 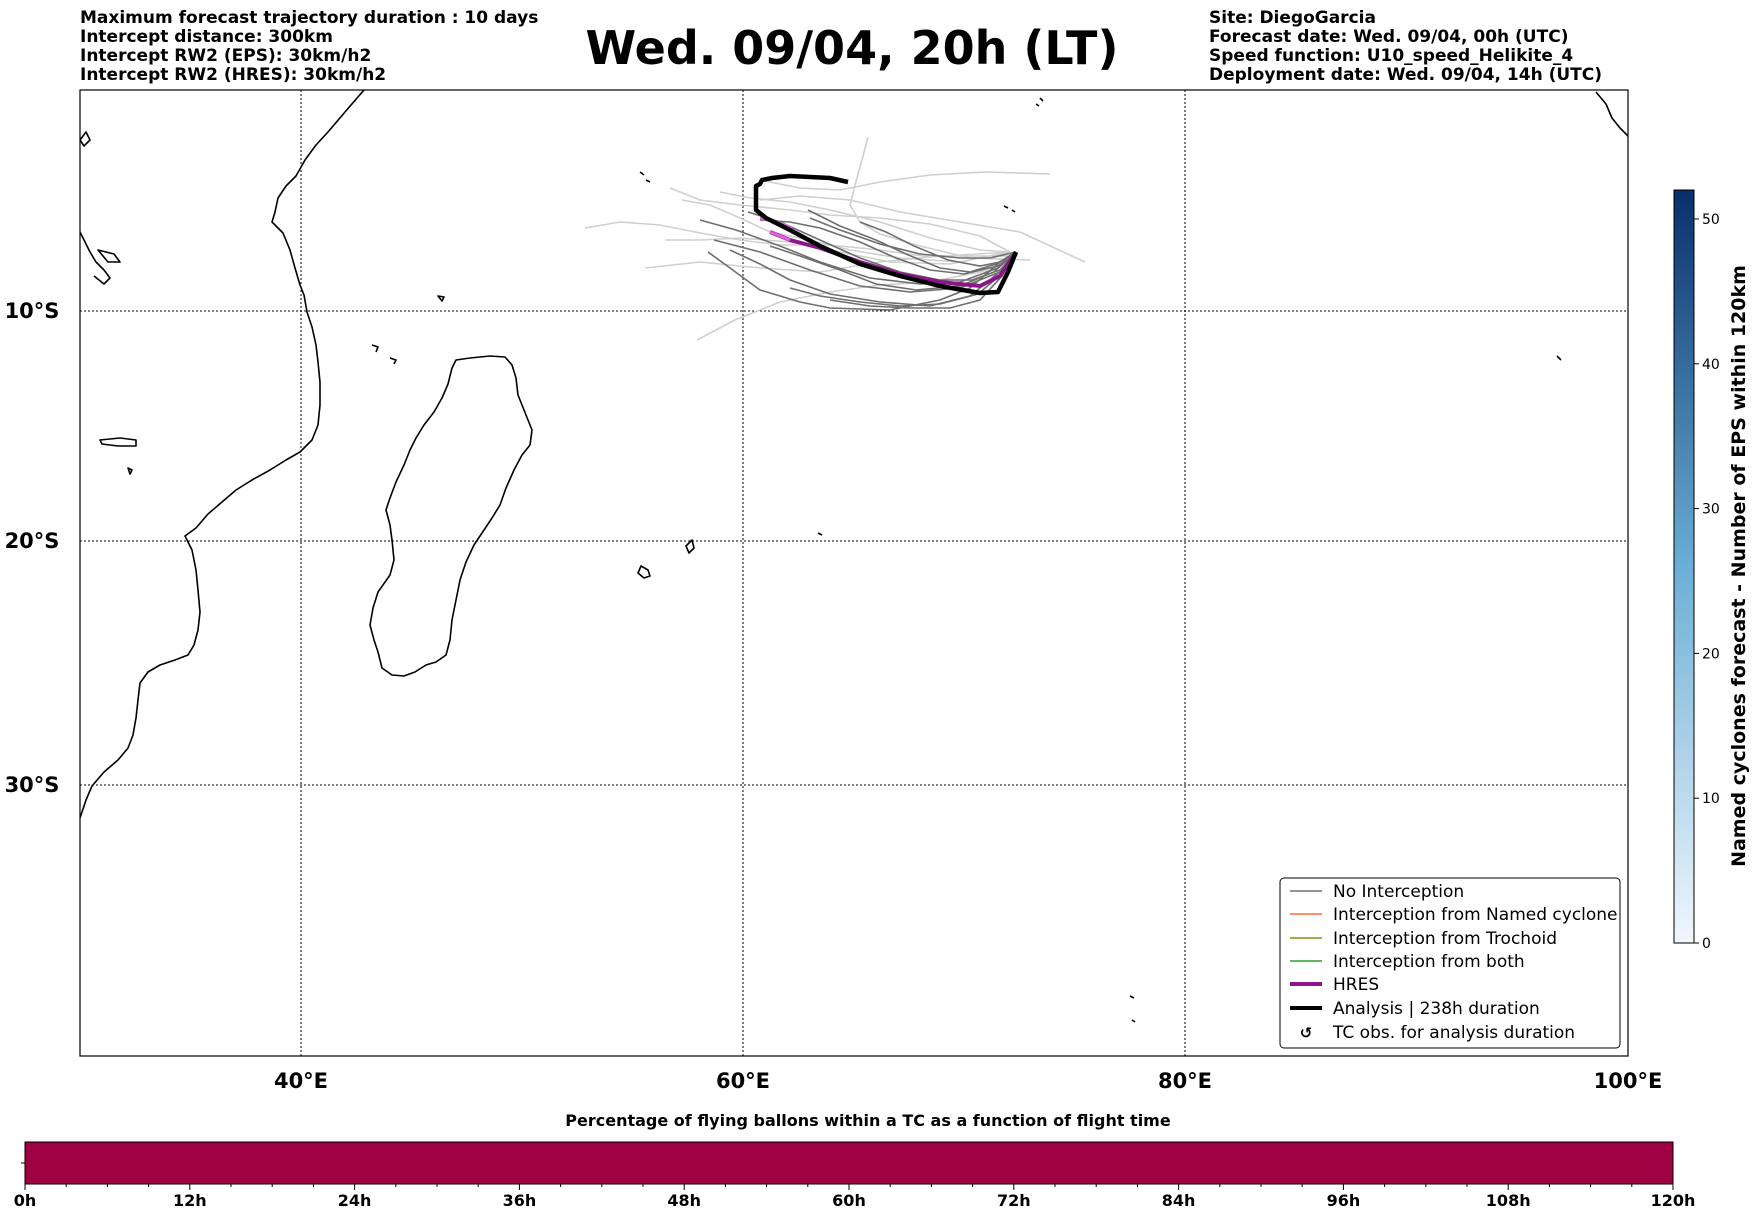 I want to click on legend-item-4: HRES, so click(x=1334, y=985).